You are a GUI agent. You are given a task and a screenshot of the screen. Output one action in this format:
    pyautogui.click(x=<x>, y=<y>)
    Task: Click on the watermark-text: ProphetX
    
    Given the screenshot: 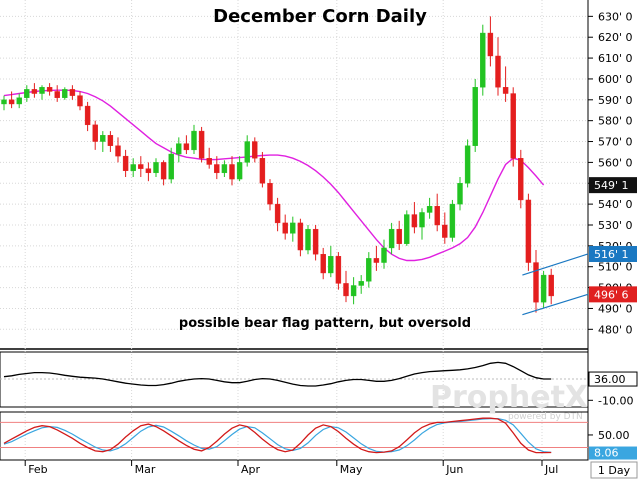 What is the action you would take?
    pyautogui.click(x=509, y=397)
    